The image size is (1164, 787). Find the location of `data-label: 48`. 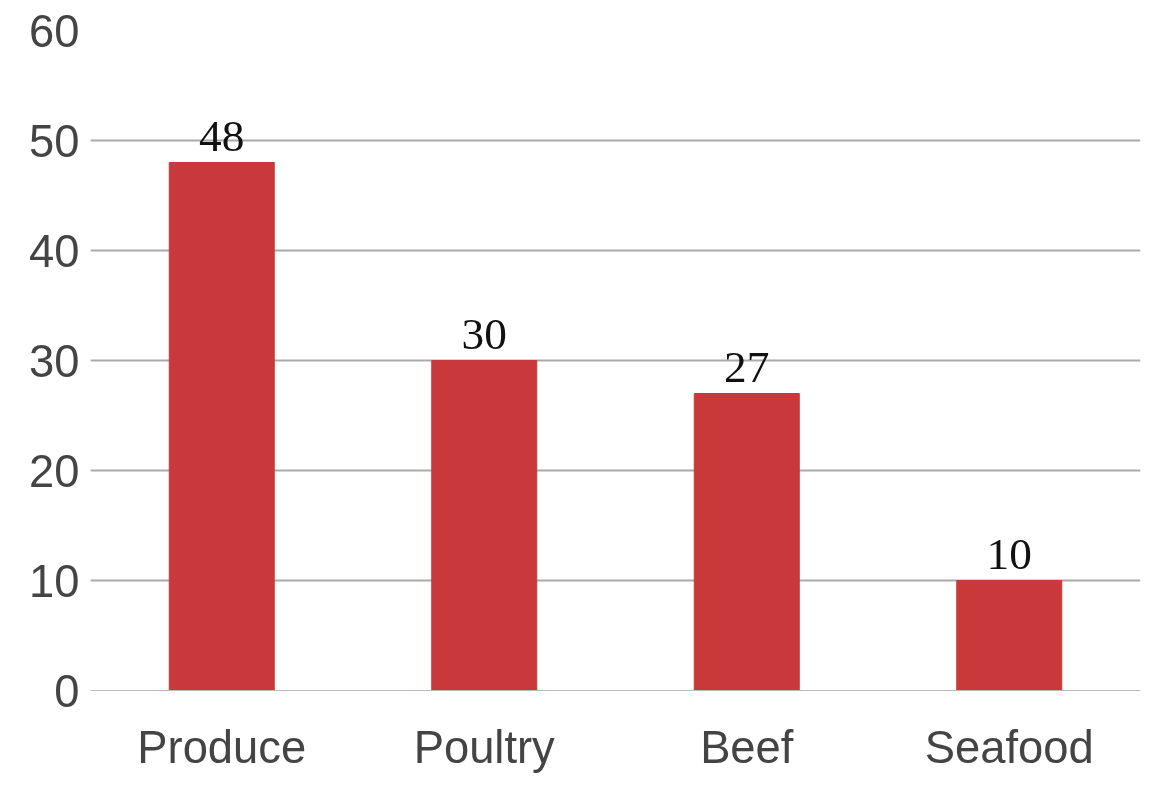

data-label: 48 is located at coordinates (222, 135).